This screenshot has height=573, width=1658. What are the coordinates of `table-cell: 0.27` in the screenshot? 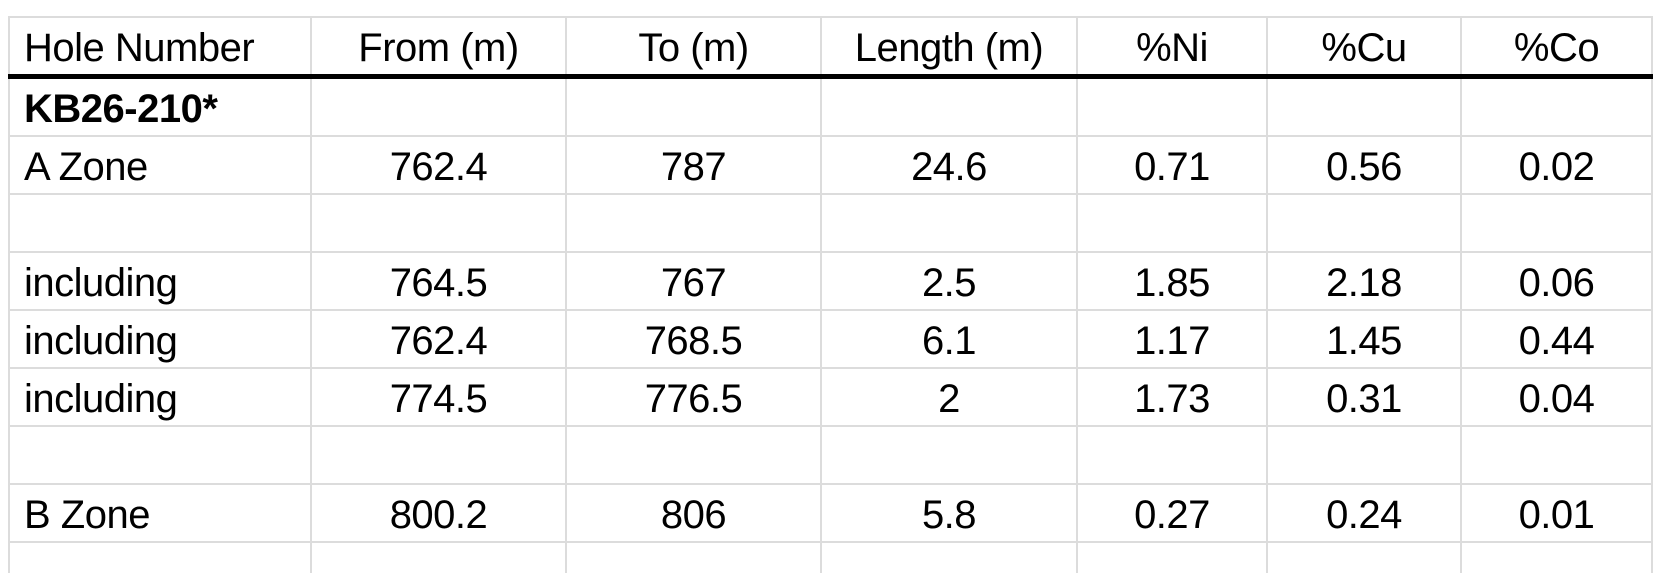 It's located at (1172, 513).